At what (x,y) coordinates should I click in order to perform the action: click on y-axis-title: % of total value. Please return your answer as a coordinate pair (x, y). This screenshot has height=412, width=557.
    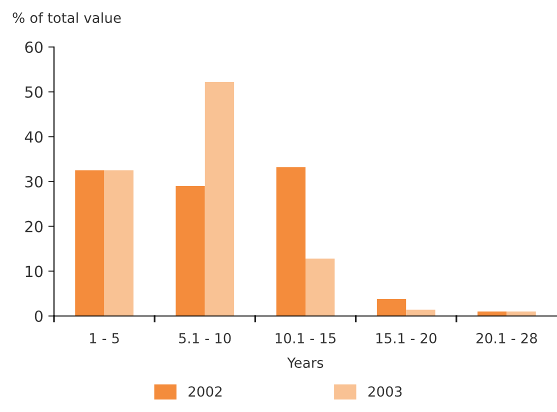
    Looking at the image, I should click on (66, 18).